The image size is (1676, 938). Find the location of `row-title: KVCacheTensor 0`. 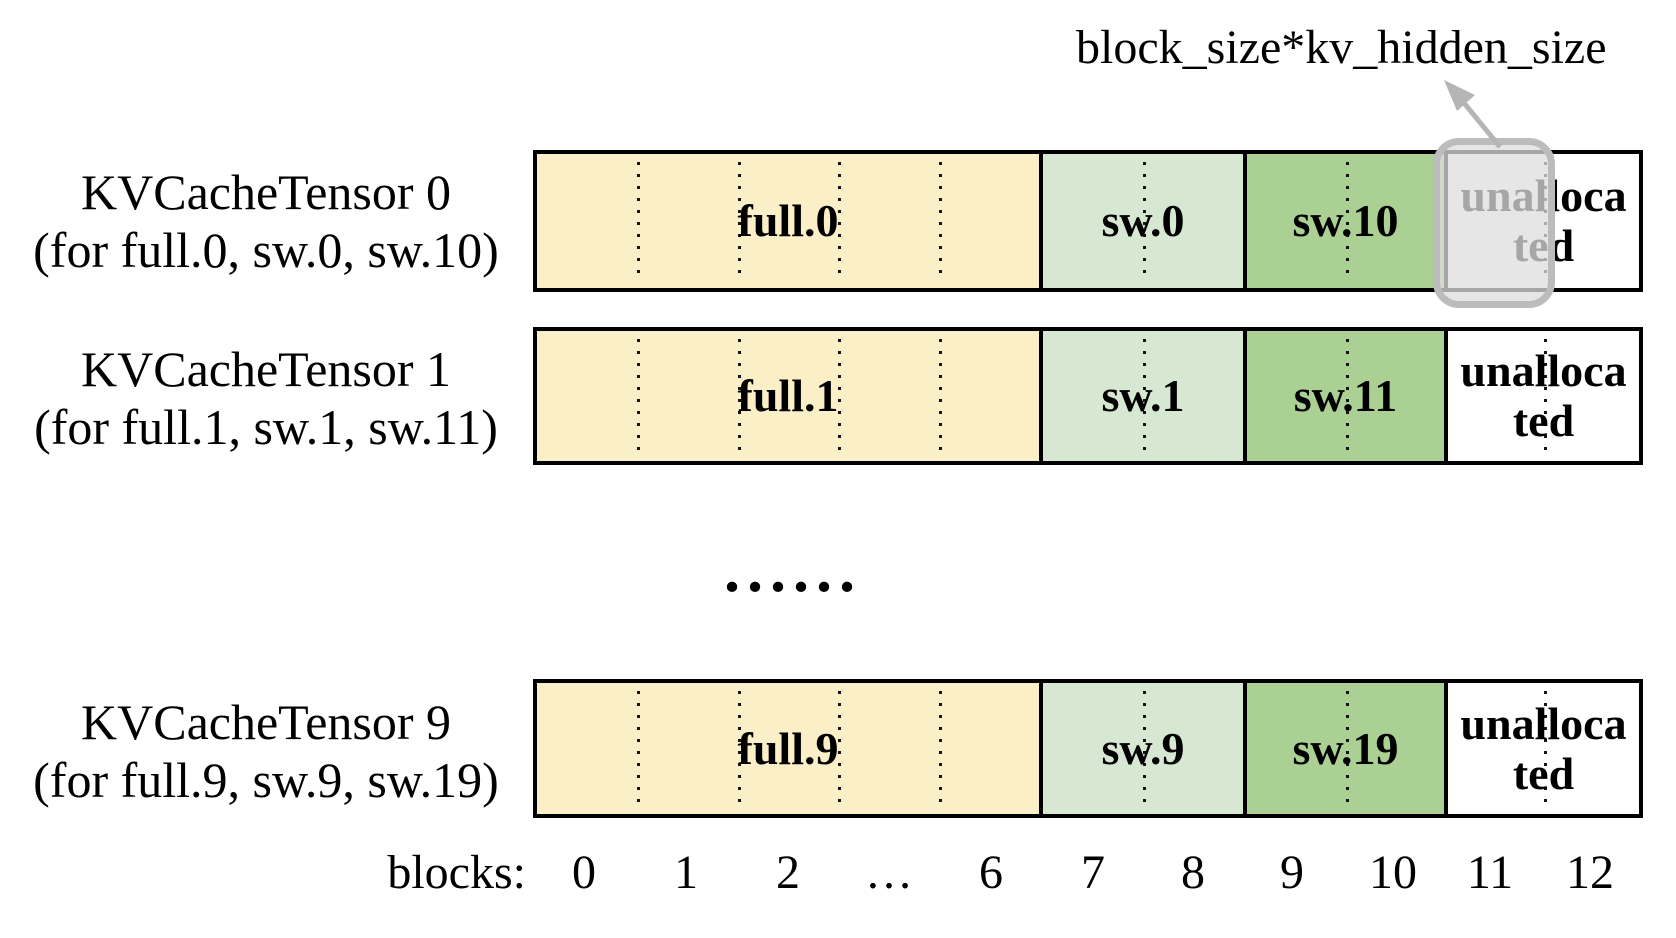

row-title: KVCacheTensor 0 is located at coordinates (266, 192).